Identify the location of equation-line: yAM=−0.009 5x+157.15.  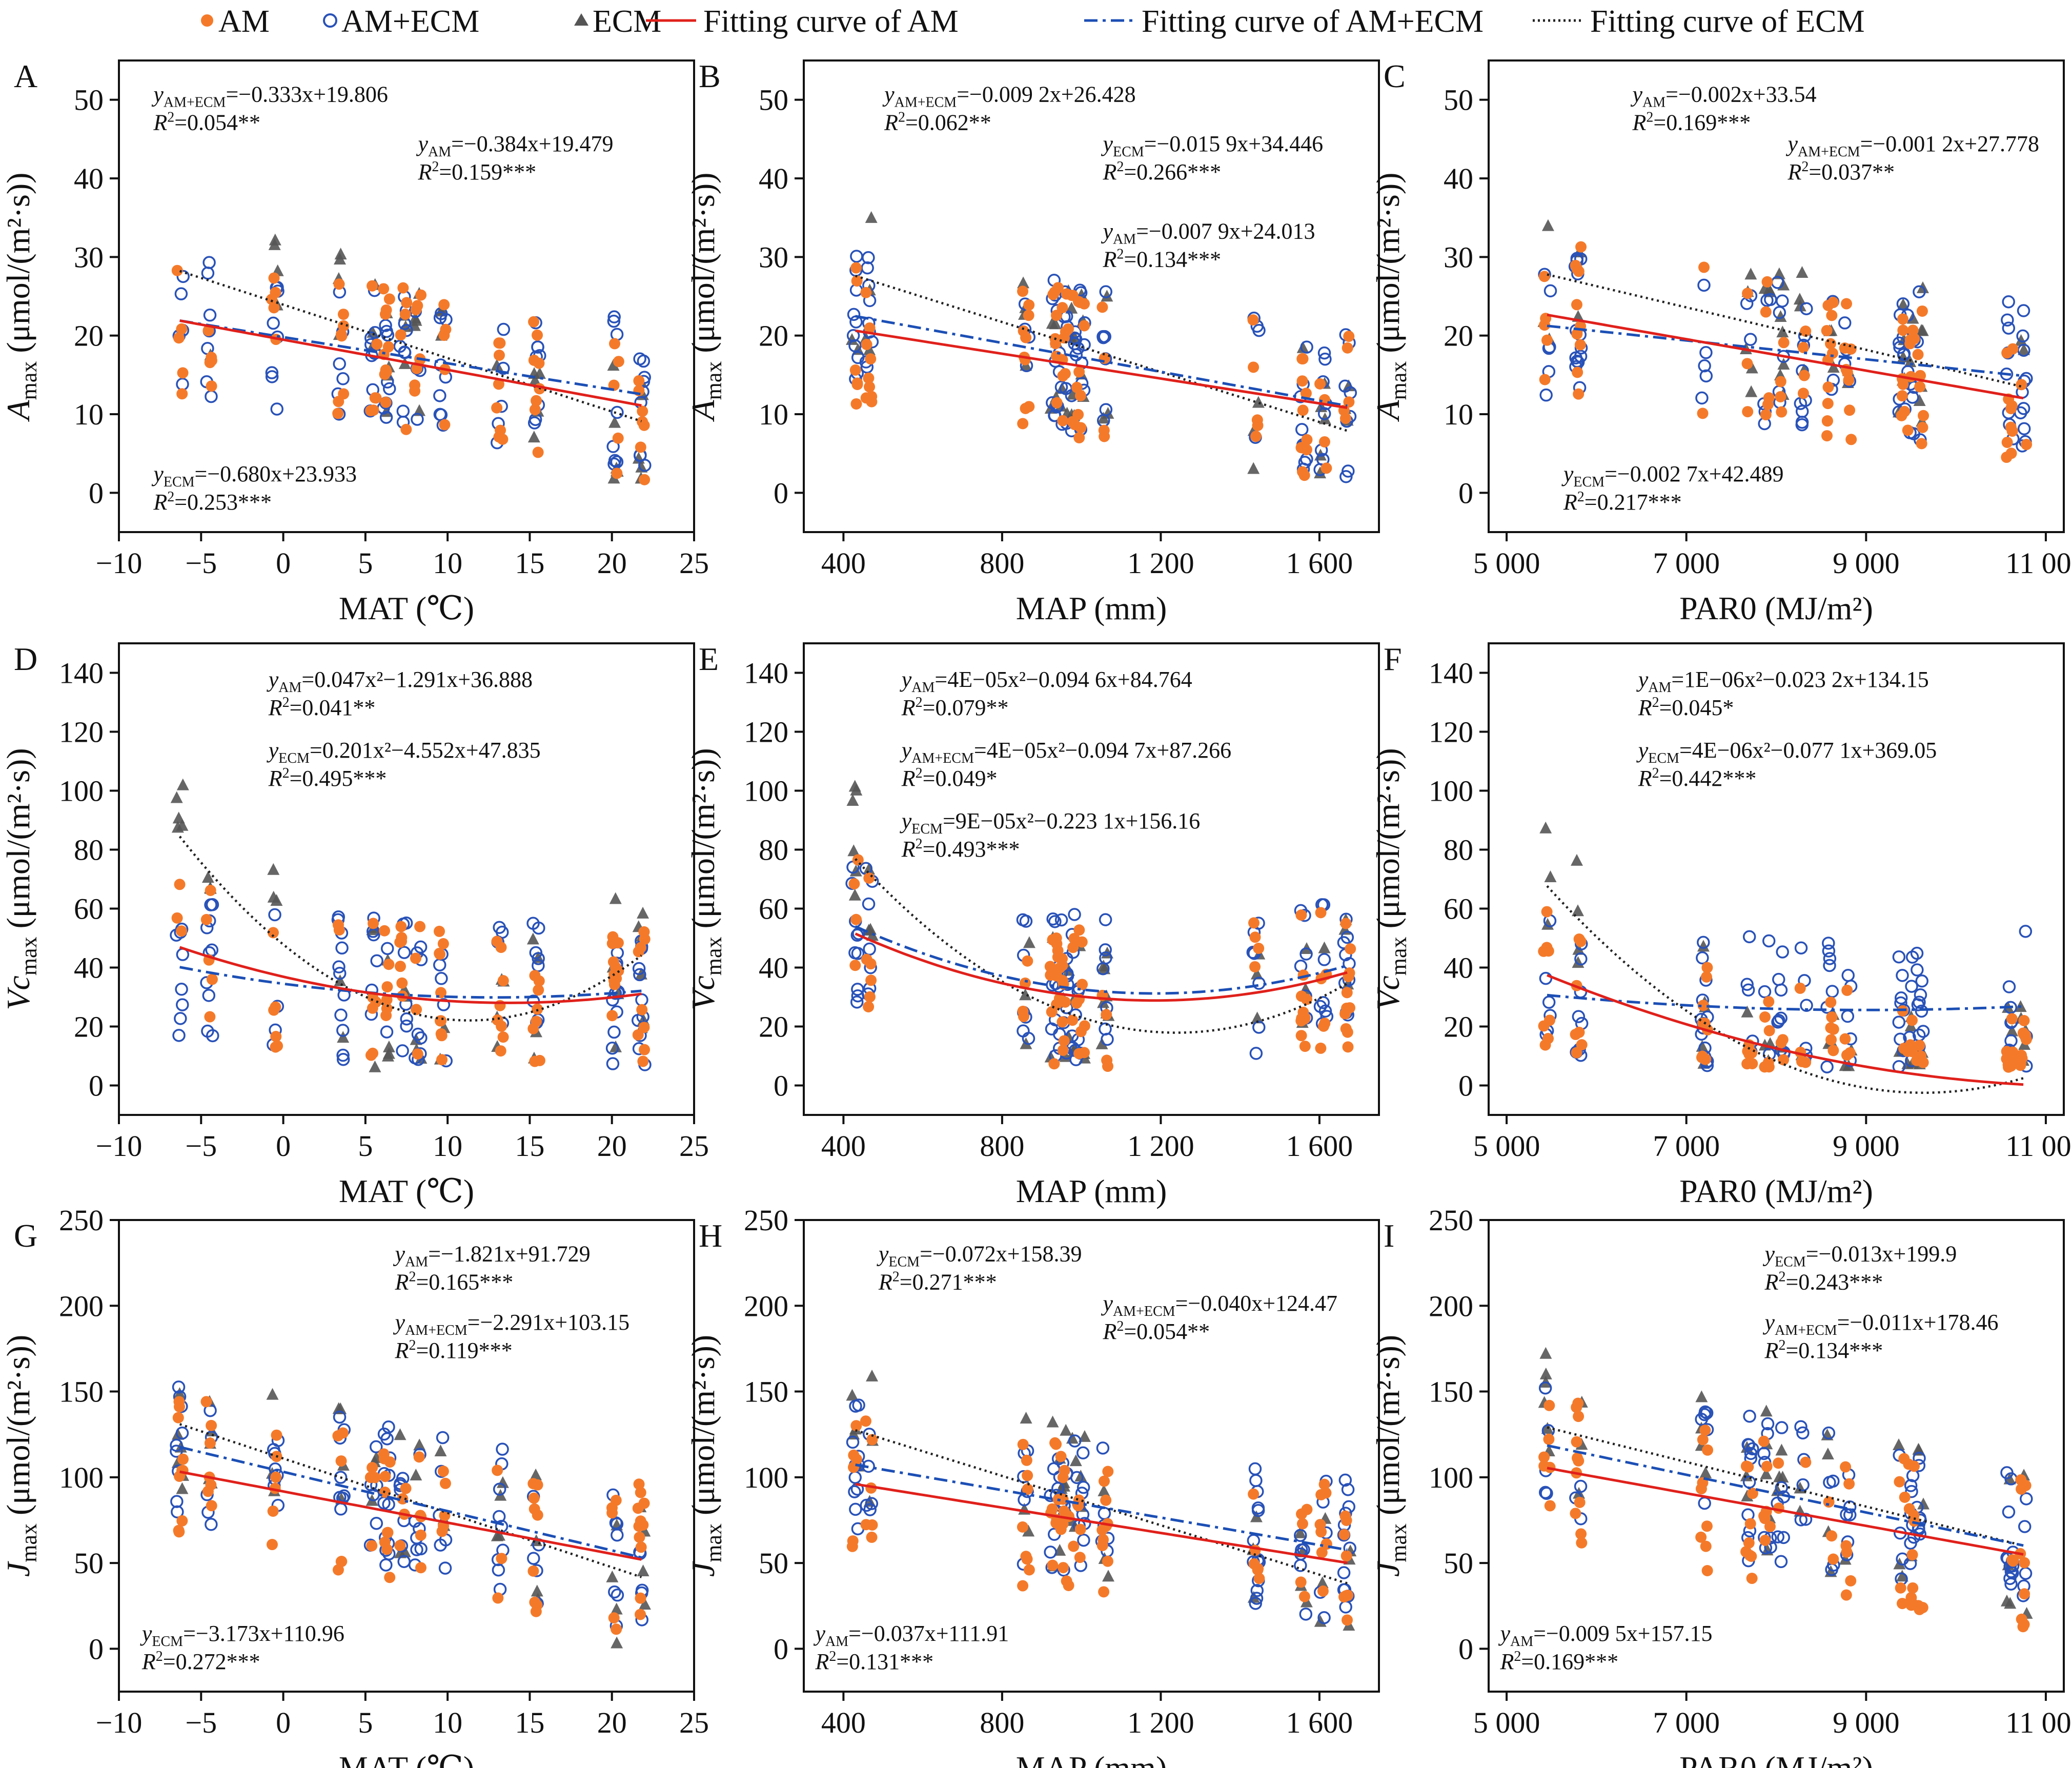
(1605, 1635).